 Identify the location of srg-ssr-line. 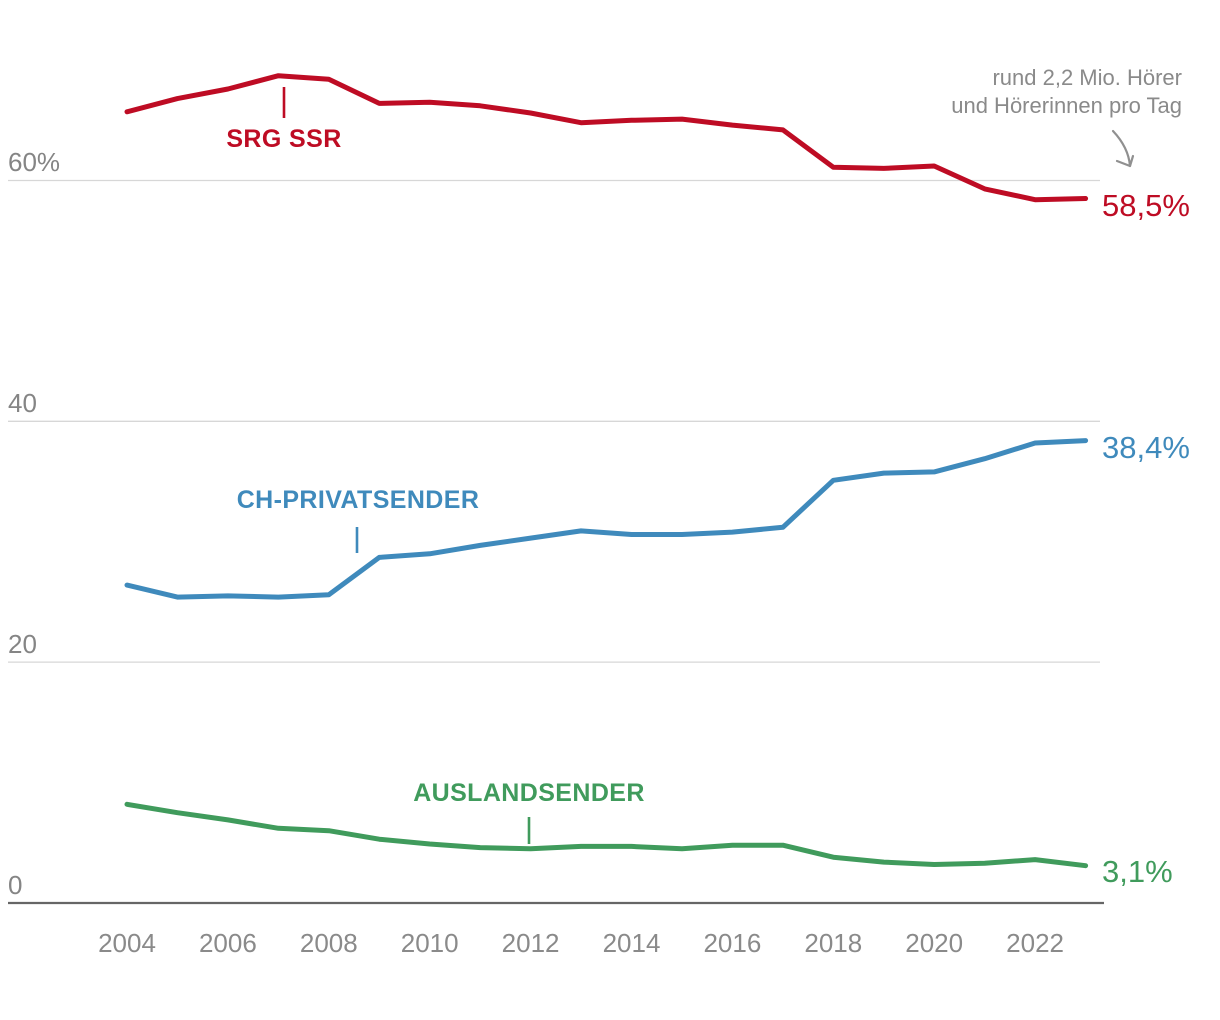
(606, 138).